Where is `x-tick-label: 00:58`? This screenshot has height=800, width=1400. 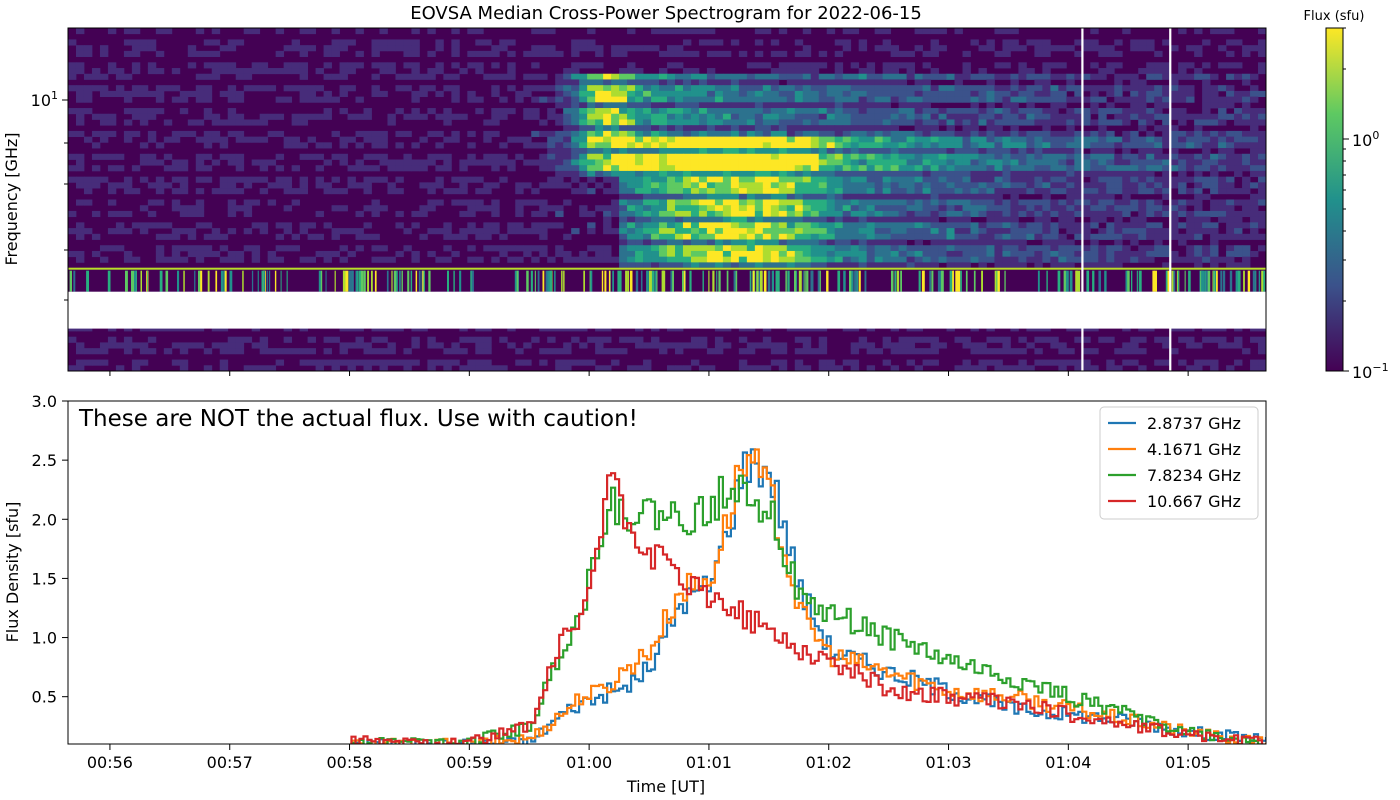
x-tick-label: 00:58 is located at coordinates (349, 762).